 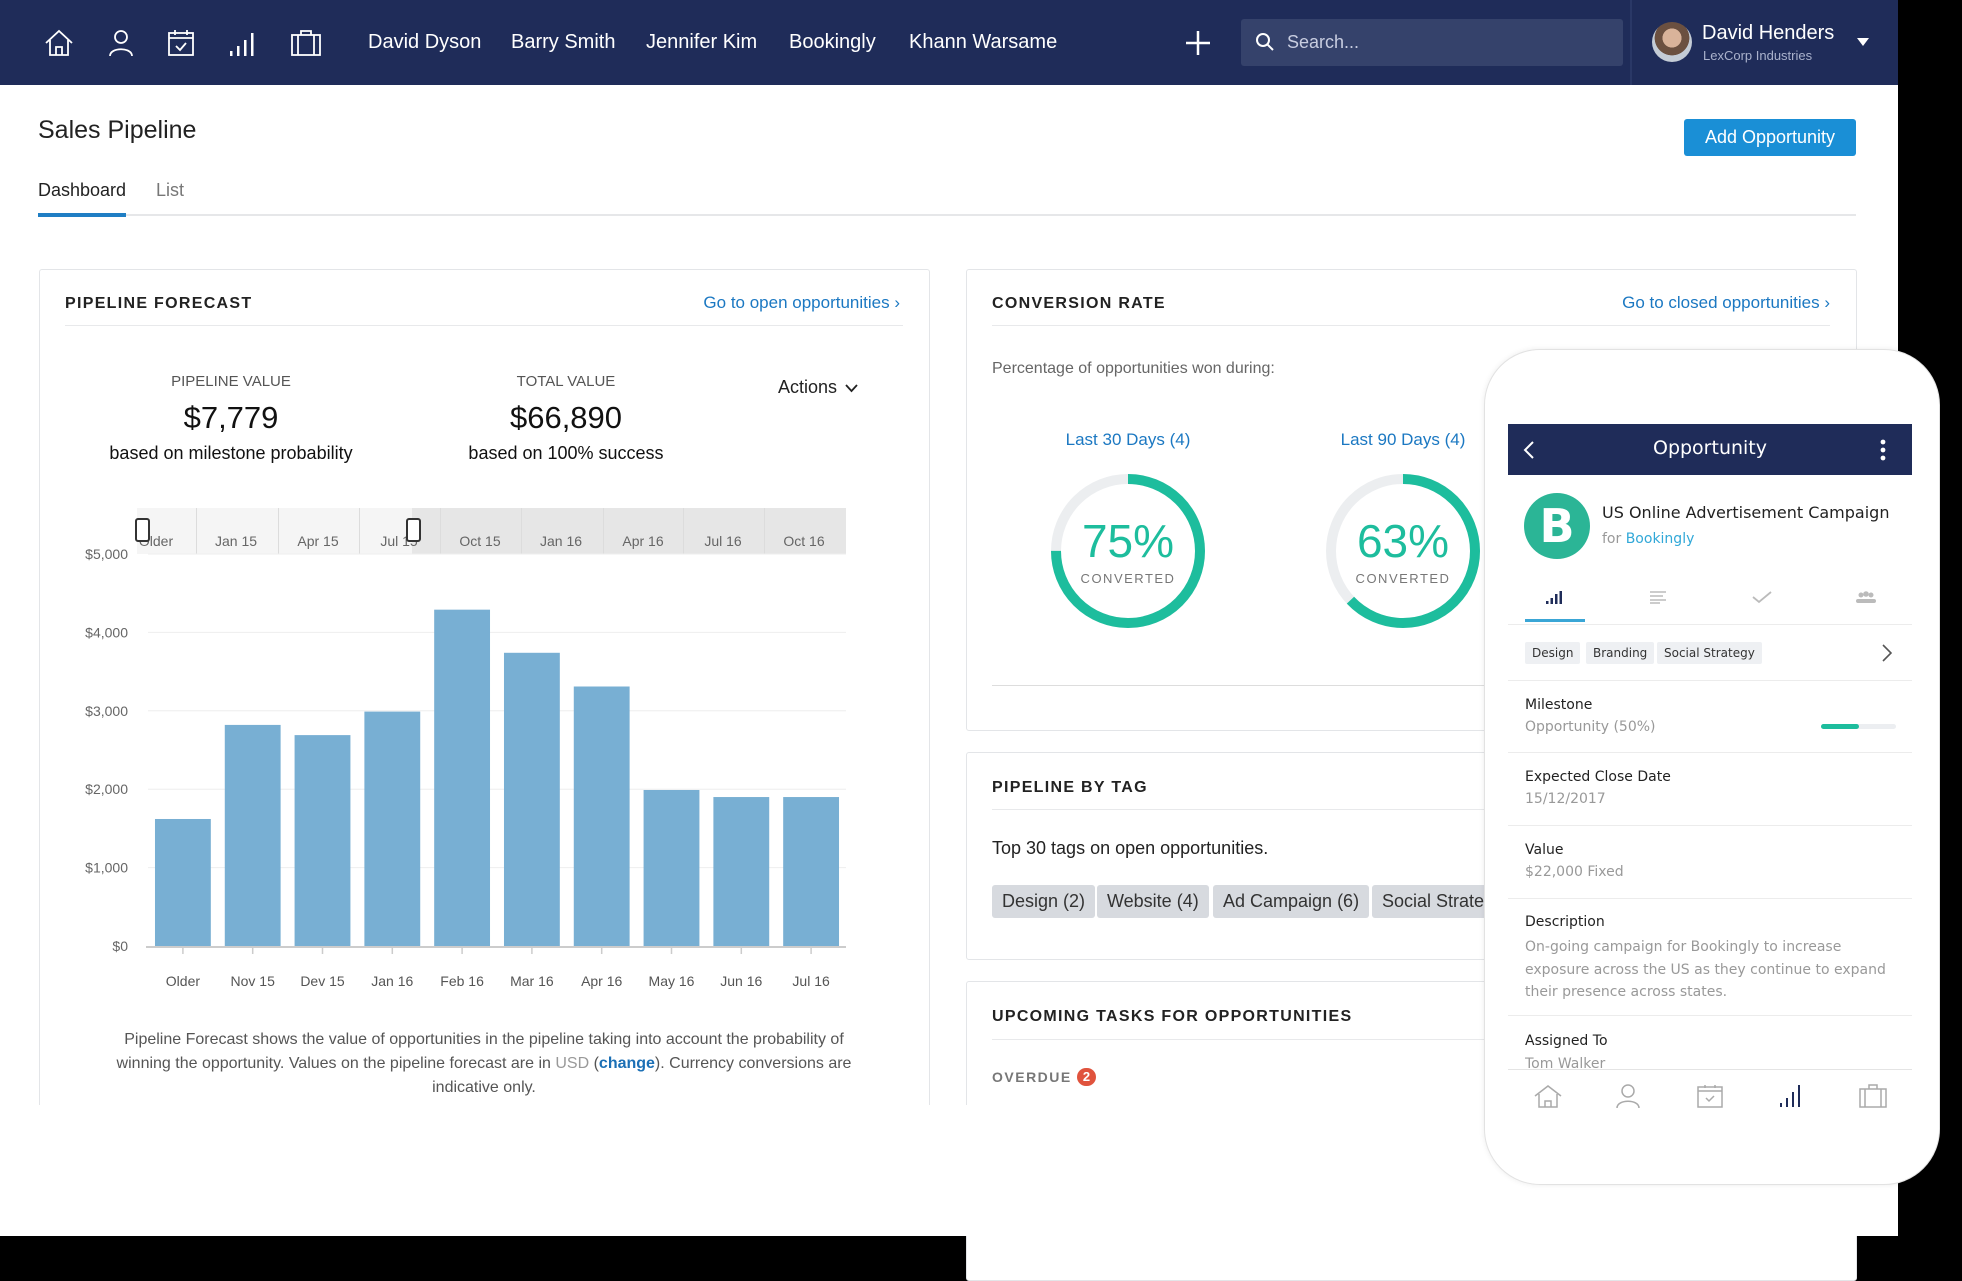 I want to click on range-selection, so click(x=274, y=531).